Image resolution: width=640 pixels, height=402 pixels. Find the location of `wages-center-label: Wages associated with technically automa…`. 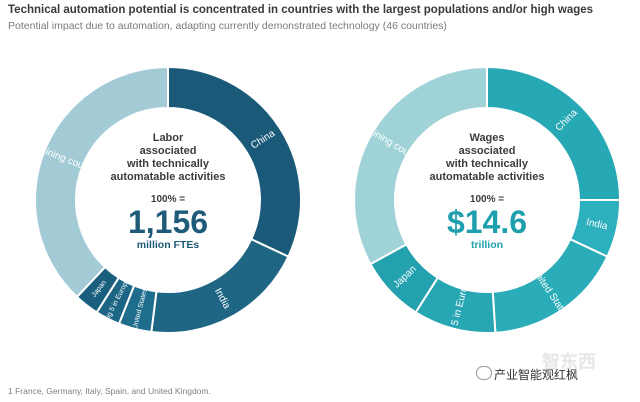

wages-center-label: Wages associated with technically automa… is located at coordinates (487, 191).